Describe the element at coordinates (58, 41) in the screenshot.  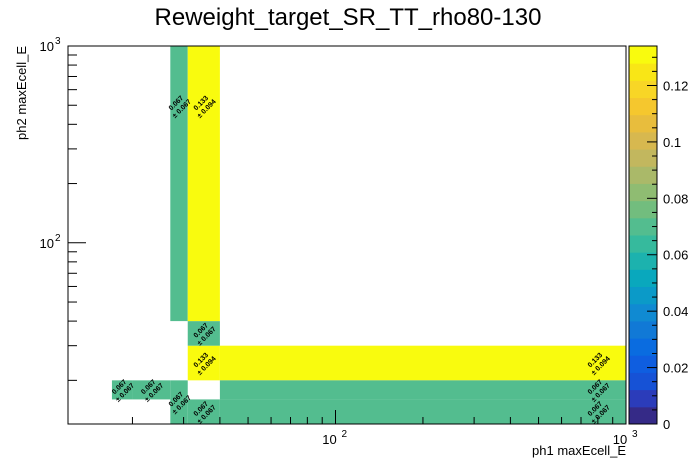
I see `y-tick-exponent: 3` at that location.